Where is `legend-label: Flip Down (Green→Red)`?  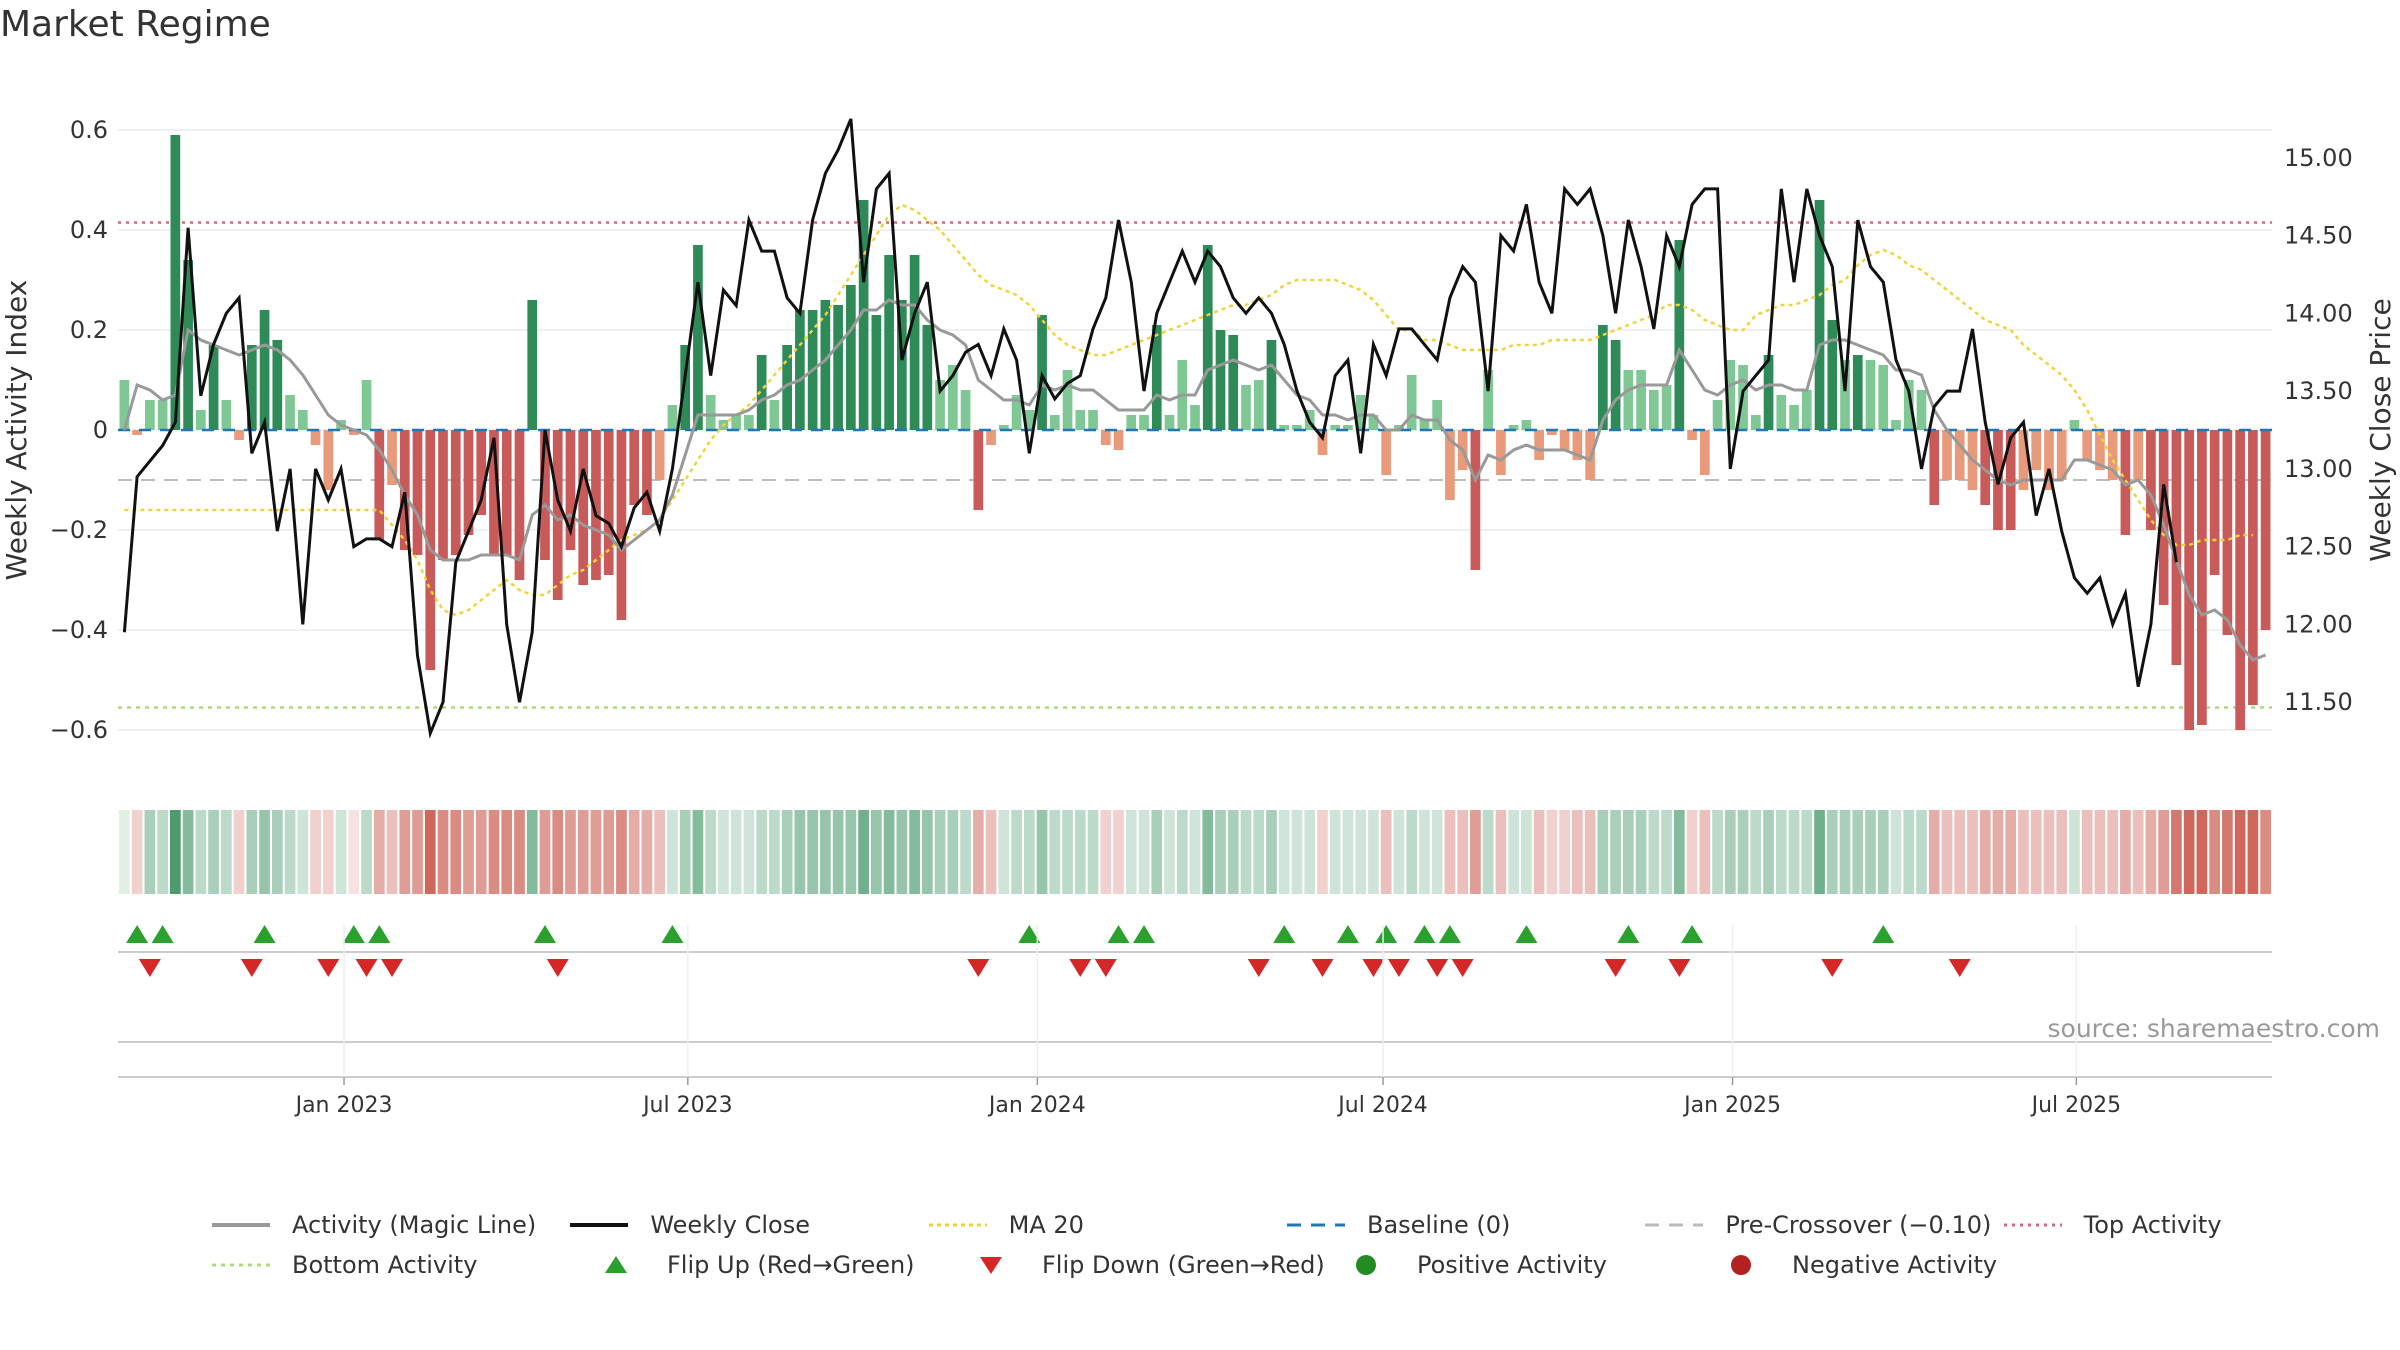
legend-label: Flip Down (Green→Red) is located at coordinates (1183, 1265).